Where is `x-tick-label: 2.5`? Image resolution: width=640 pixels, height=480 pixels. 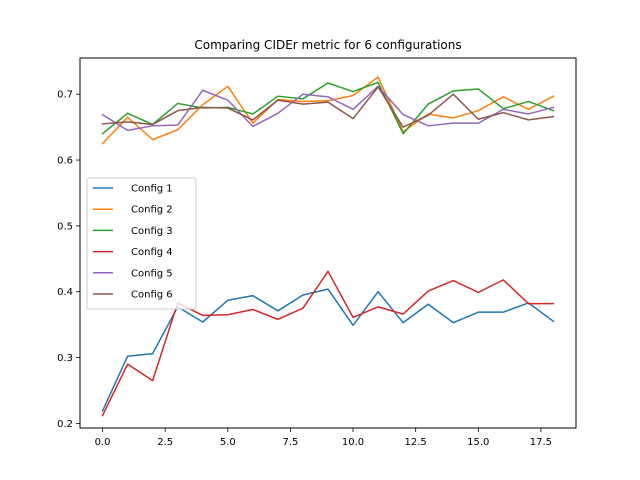
x-tick-label: 2.5 is located at coordinates (165, 442).